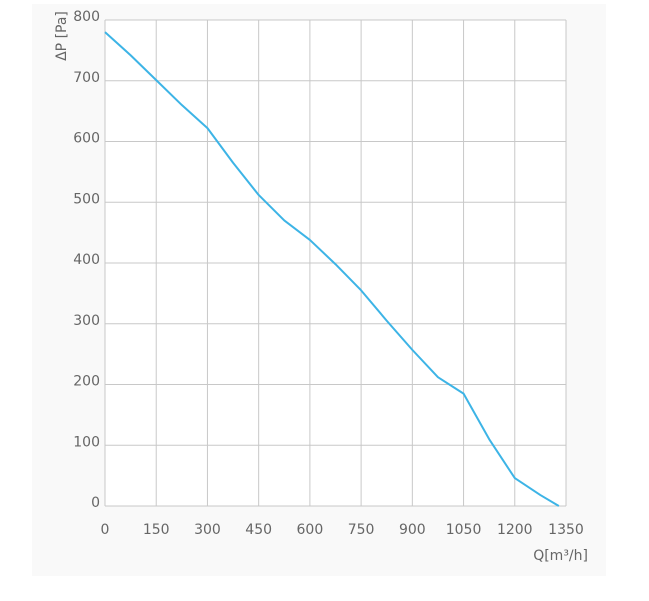  What do you see at coordinates (95, 503) in the screenshot?
I see `y-tick-label: 0` at bounding box center [95, 503].